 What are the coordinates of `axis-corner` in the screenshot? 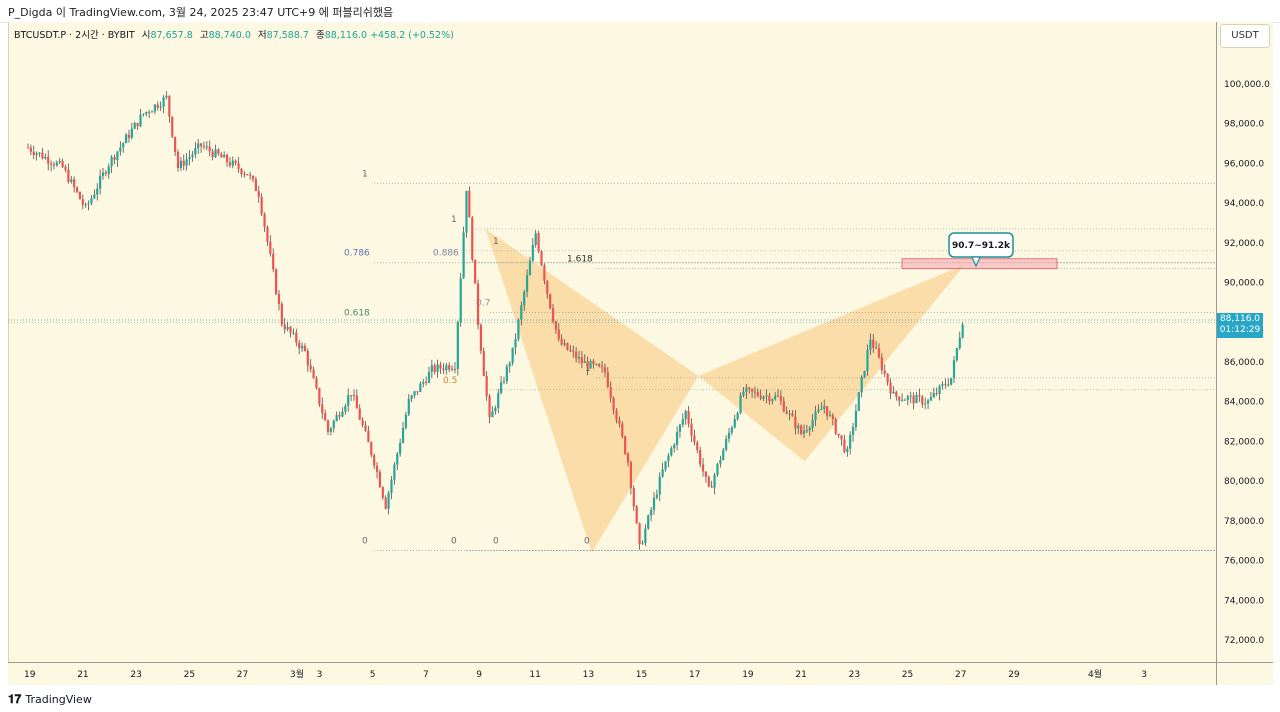 It's located at (1244, 673).